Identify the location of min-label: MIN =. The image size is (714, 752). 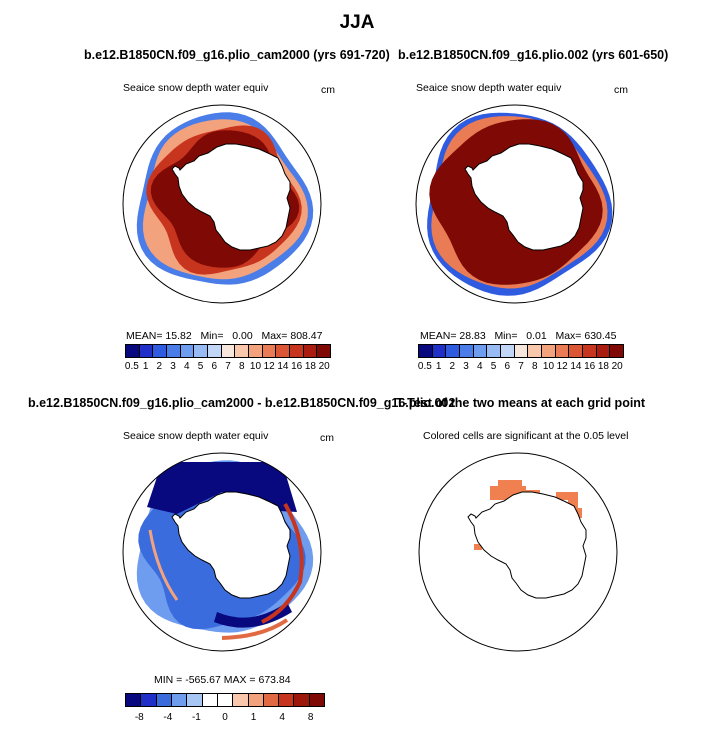
(168, 680).